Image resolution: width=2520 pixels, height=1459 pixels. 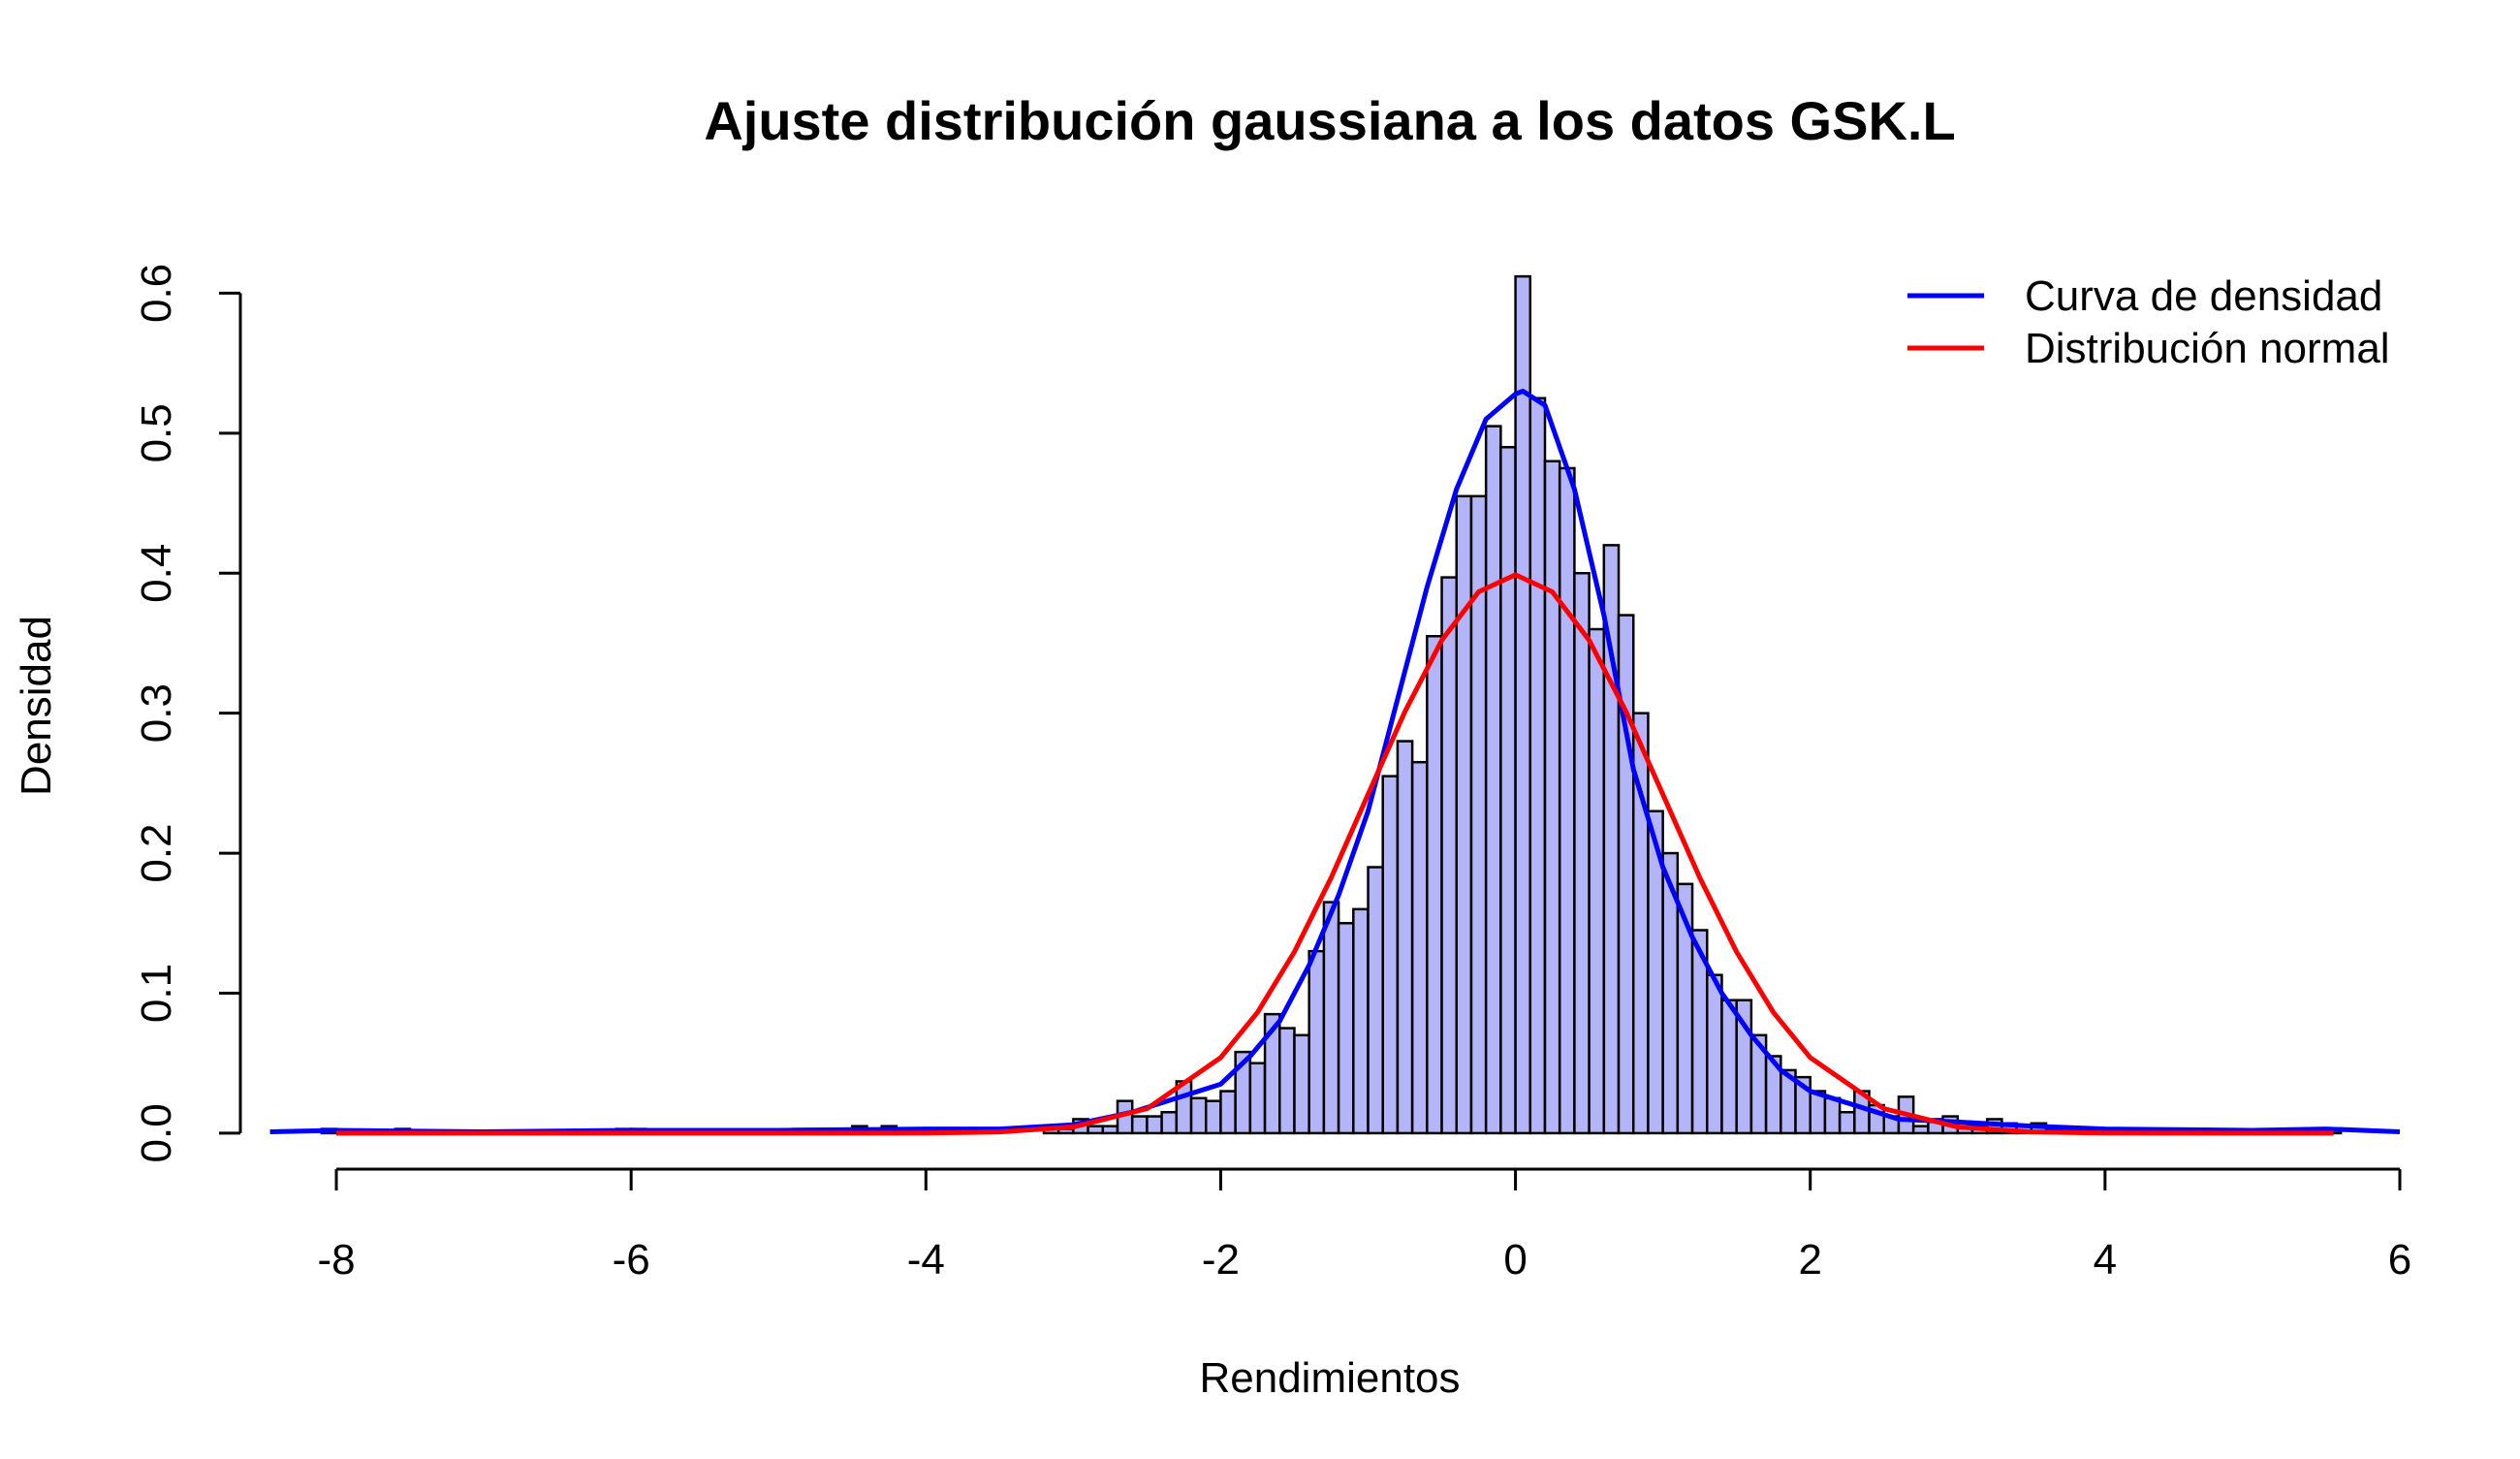 What do you see at coordinates (1515, 1260) in the screenshot?
I see `x-tick-label: 0` at bounding box center [1515, 1260].